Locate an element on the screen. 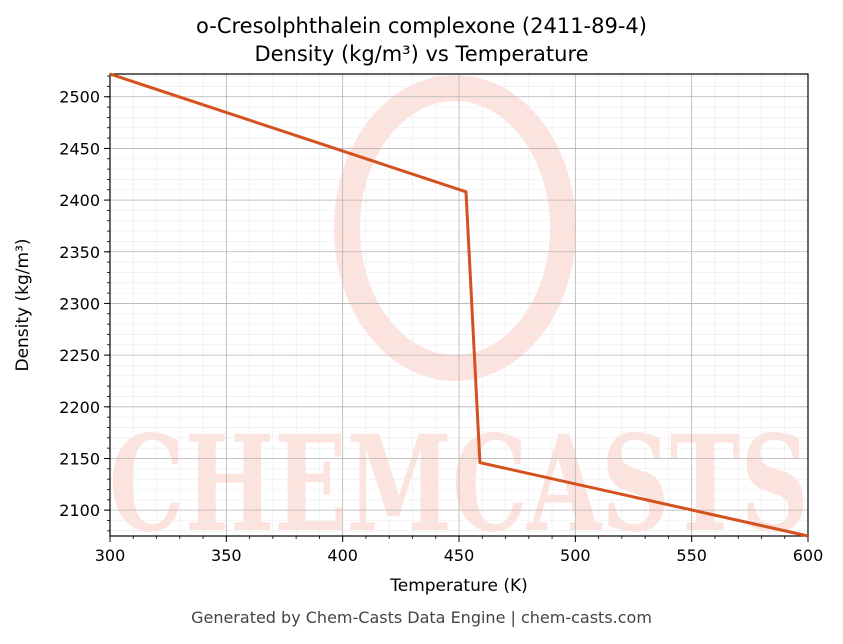  y-axis-label: Density (kg/m³) is located at coordinates (23, 305).